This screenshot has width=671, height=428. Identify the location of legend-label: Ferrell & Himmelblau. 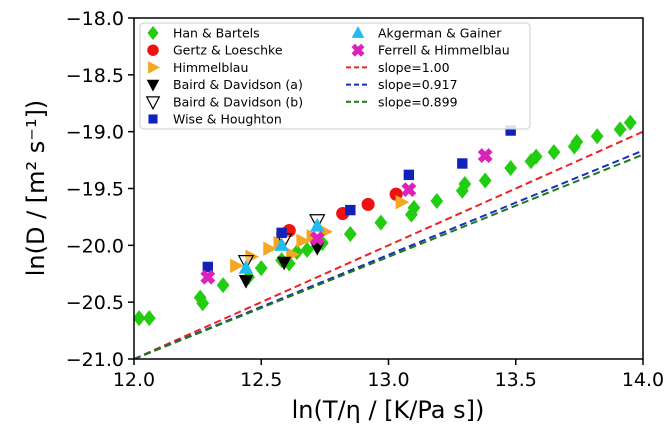
(444, 50).